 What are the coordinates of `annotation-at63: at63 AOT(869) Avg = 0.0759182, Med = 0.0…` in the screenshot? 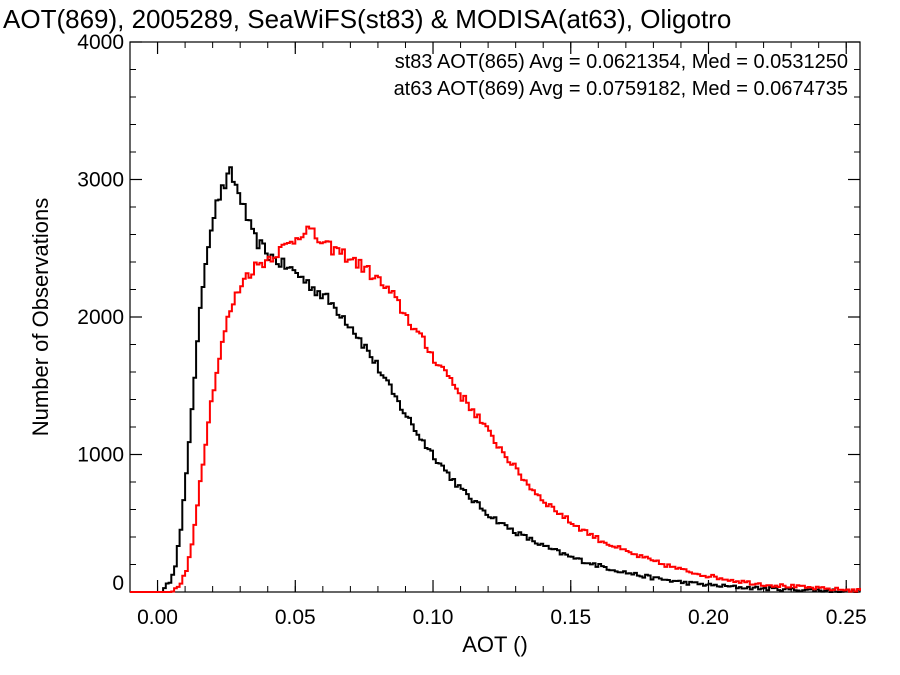 It's located at (621, 89).